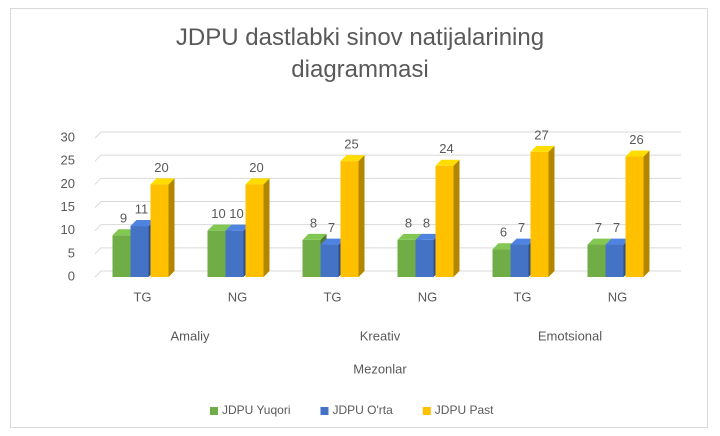 This screenshot has width=720, height=436. I want to click on data-label: 26, so click(636, 139).